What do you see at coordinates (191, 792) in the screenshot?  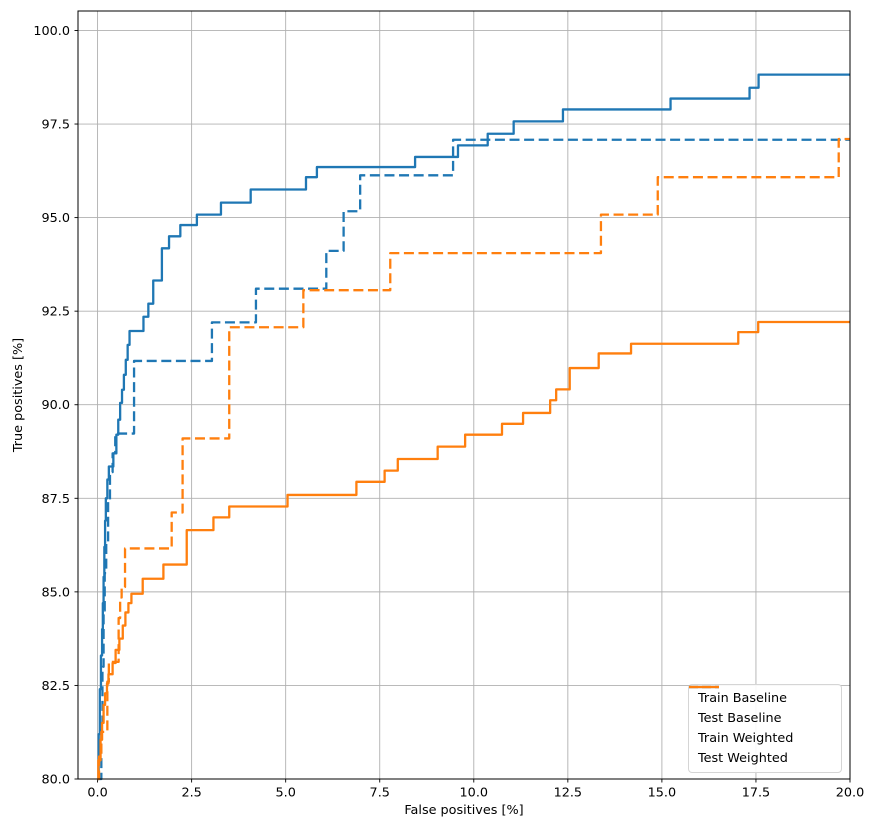 I see `x-tick-label: 2.5` at bounding box center [191, 792].